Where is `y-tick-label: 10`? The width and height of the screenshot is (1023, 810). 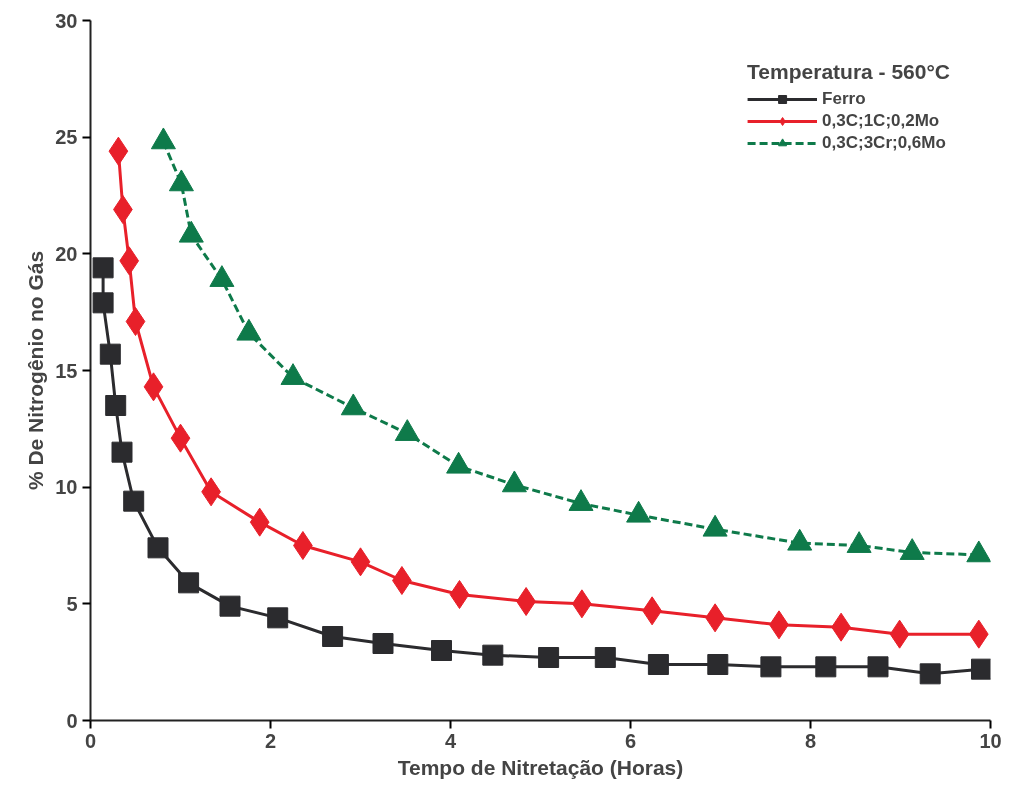 y-tick-label: 10 is located at coordinates (66, 487).